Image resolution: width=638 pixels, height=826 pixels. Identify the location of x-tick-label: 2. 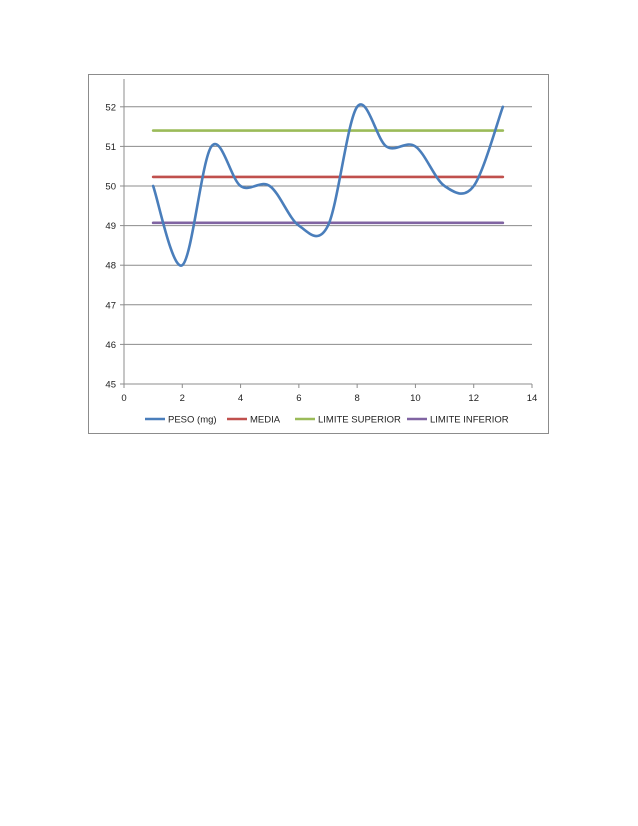
(182, 398).